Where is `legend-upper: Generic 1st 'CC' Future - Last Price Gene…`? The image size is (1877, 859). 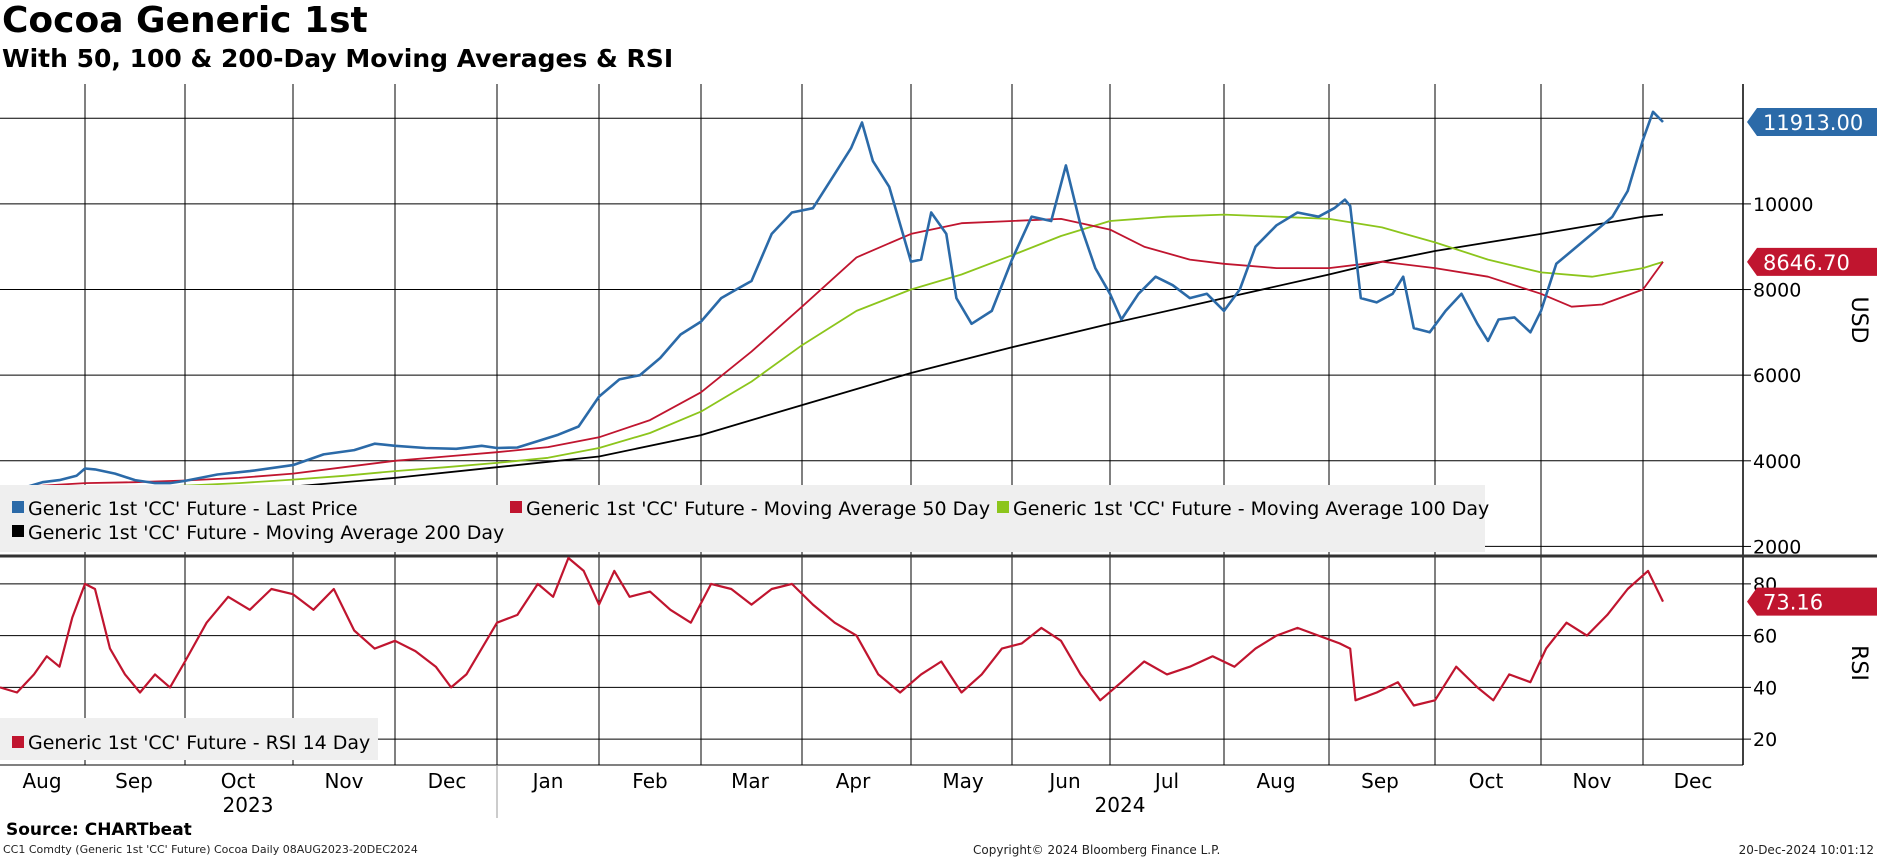 legend-upper: Generic 1st 'CC' Future - Last Price Gene… is located at coordinates (744, 518).